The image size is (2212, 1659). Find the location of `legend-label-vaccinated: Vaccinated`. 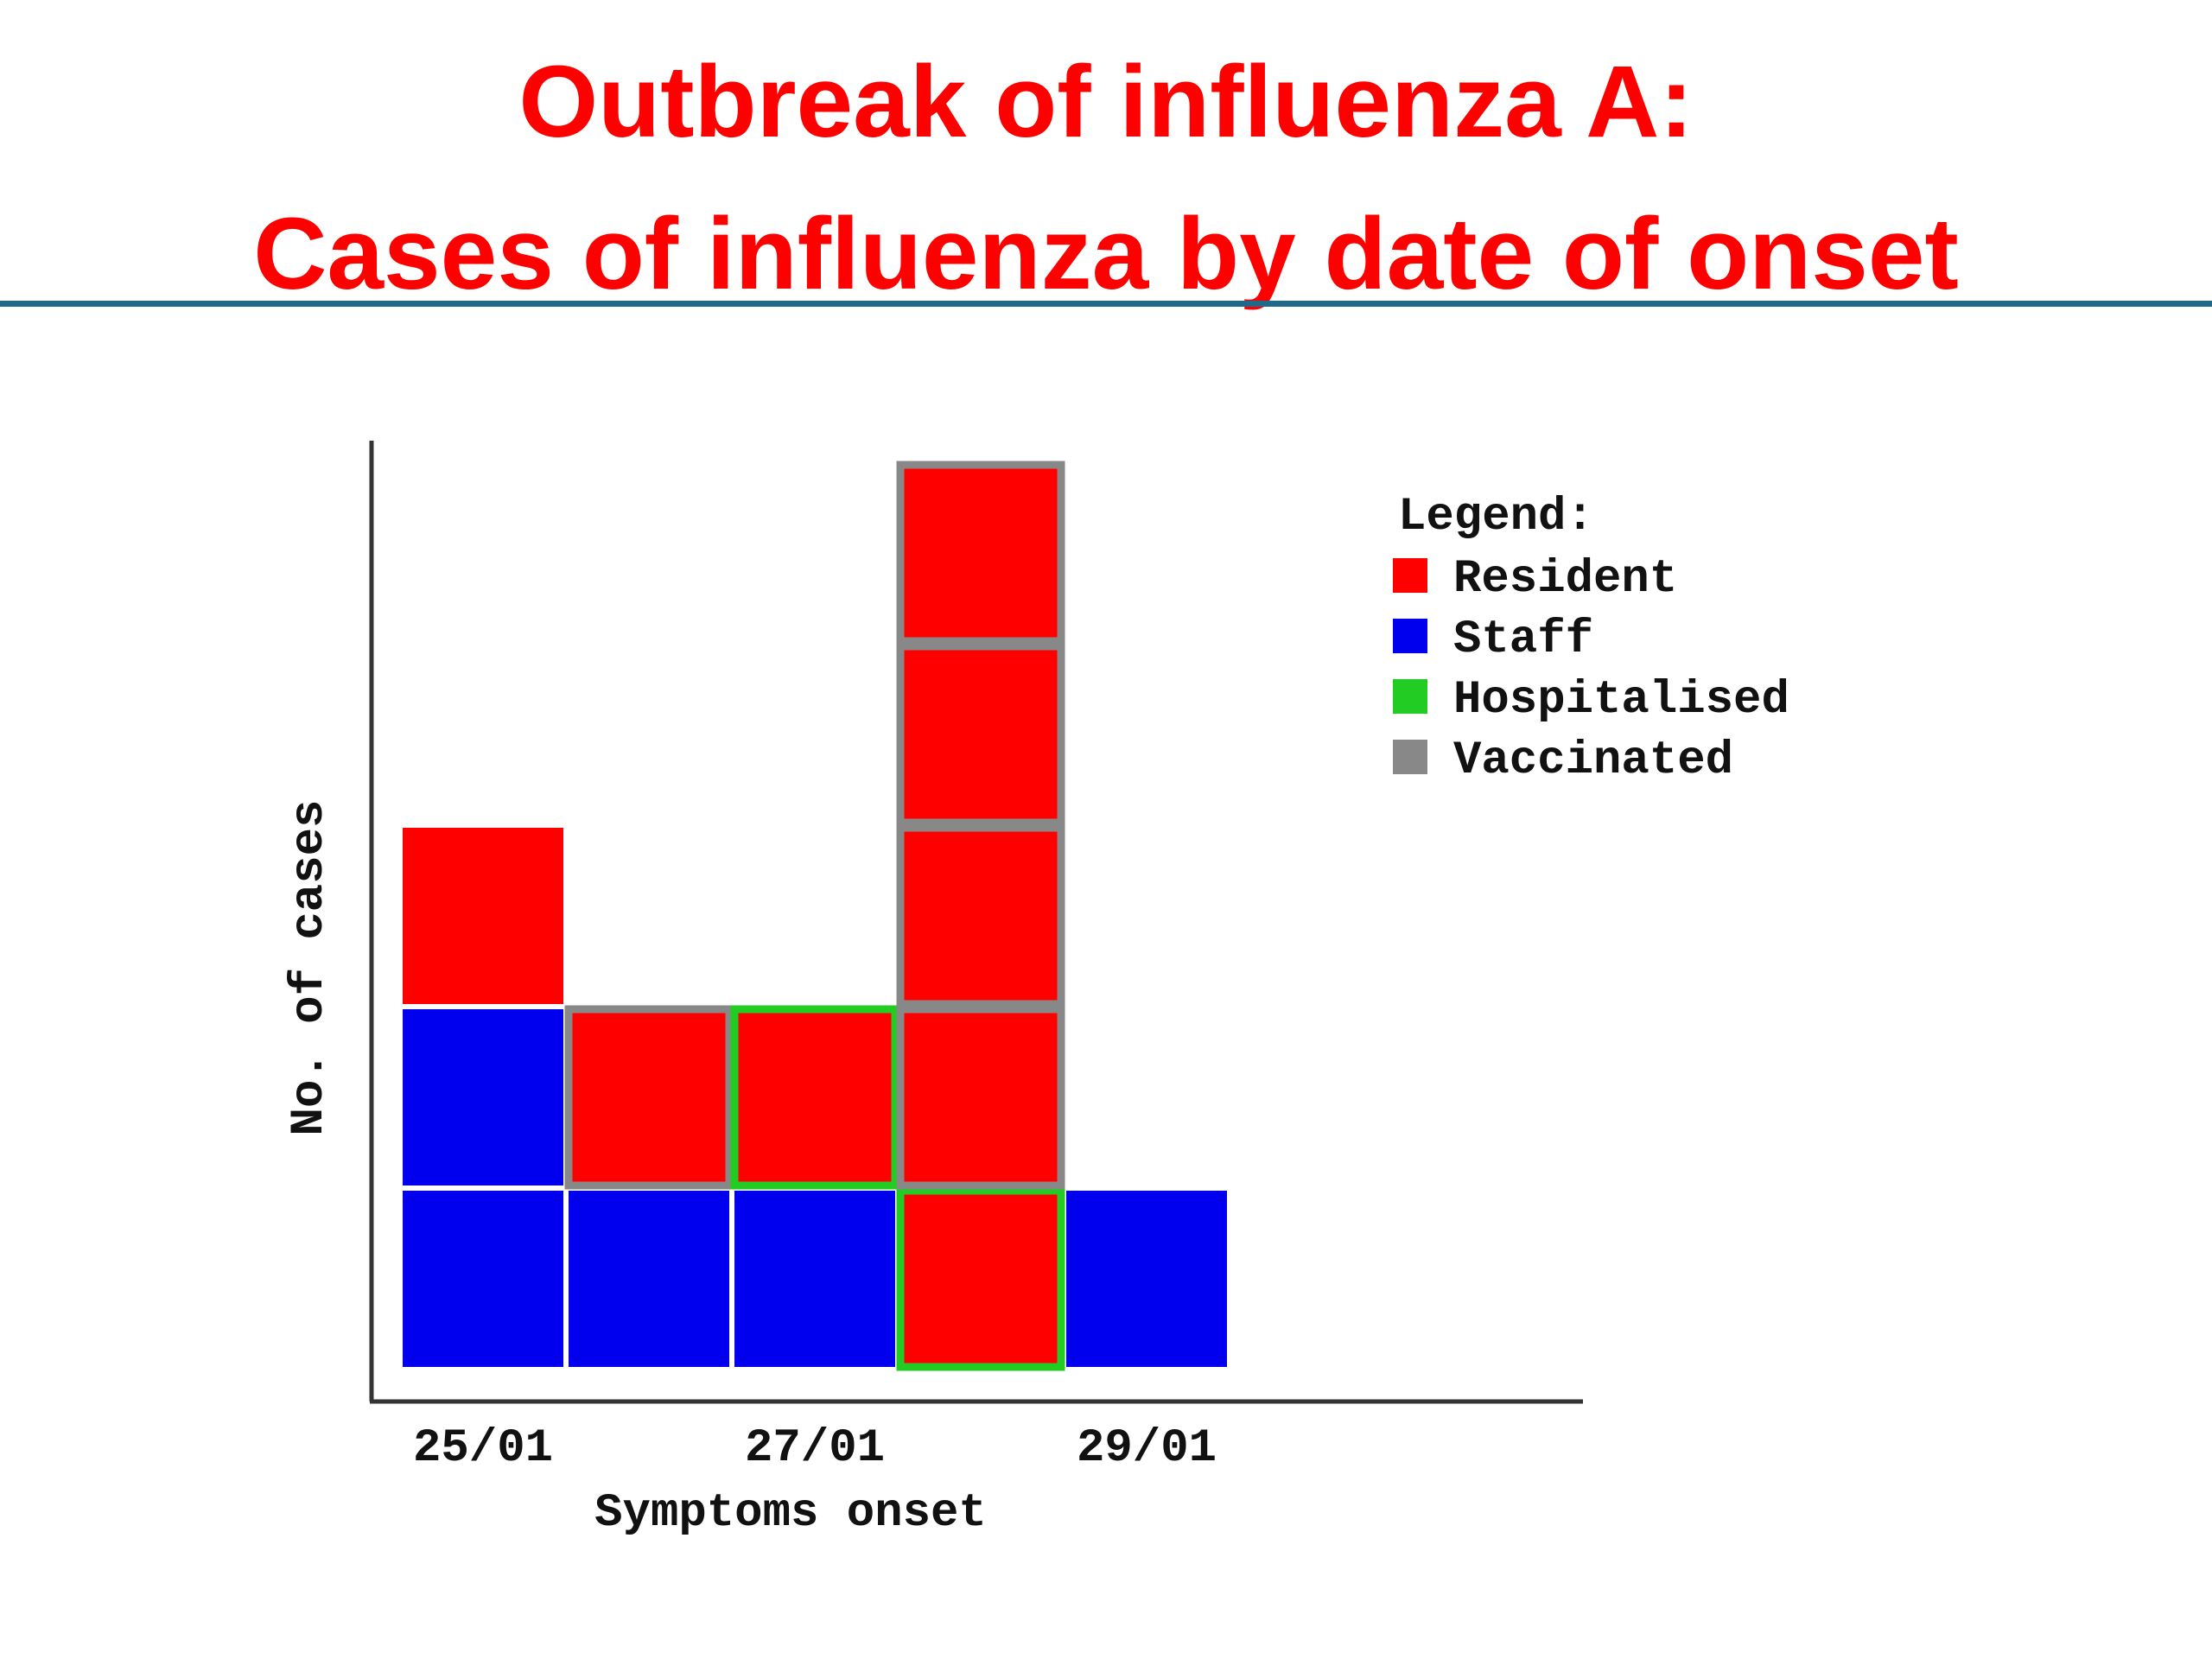

legend-label-vaccinated: Vaccinated is located at coordinates (1593, 760).